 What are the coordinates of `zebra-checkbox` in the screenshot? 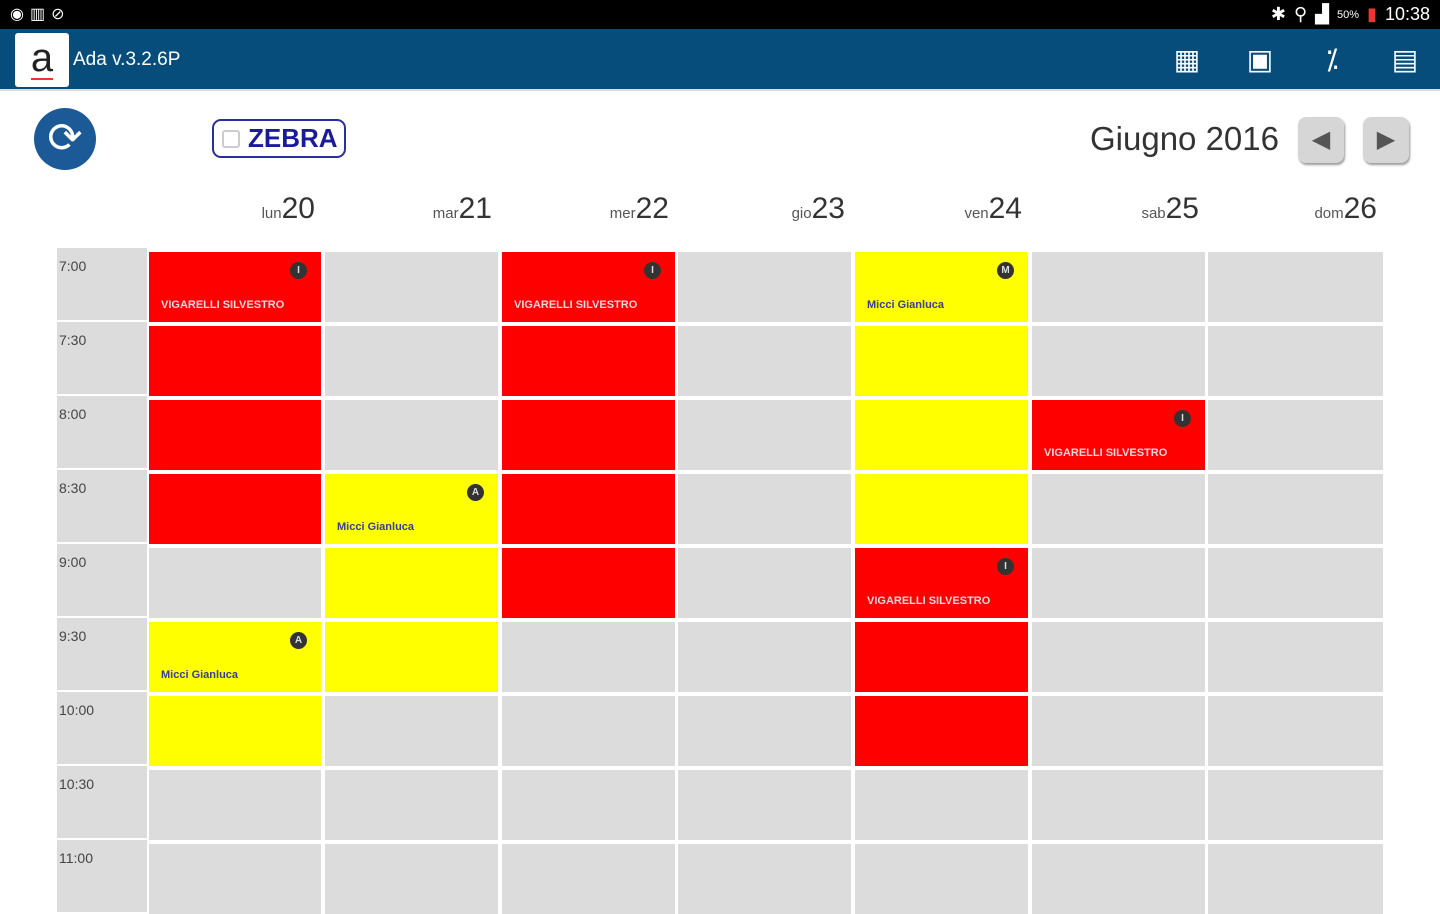 It's located at (231, 138).